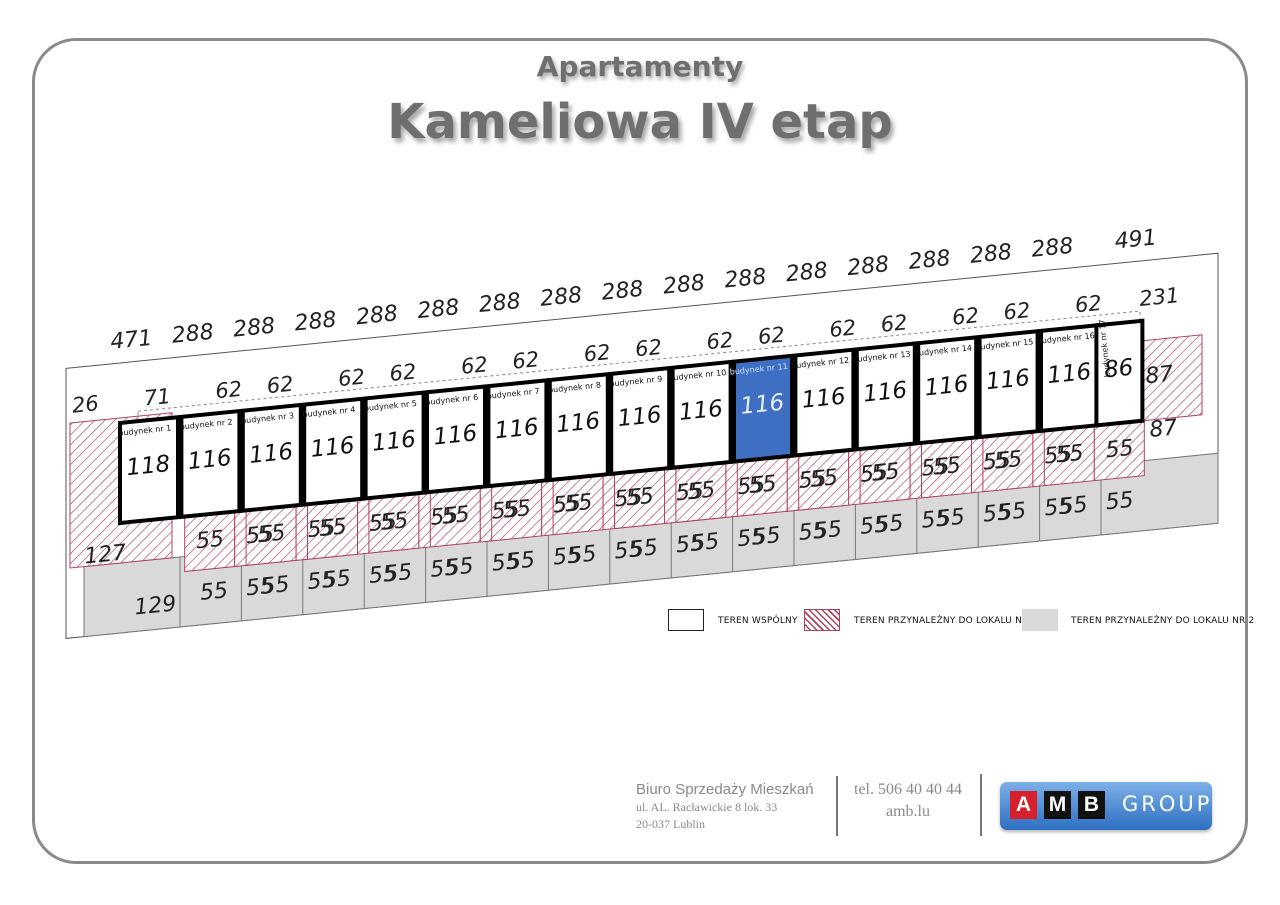  I want to click on logo-letter-b: B, so click(1091, 805).